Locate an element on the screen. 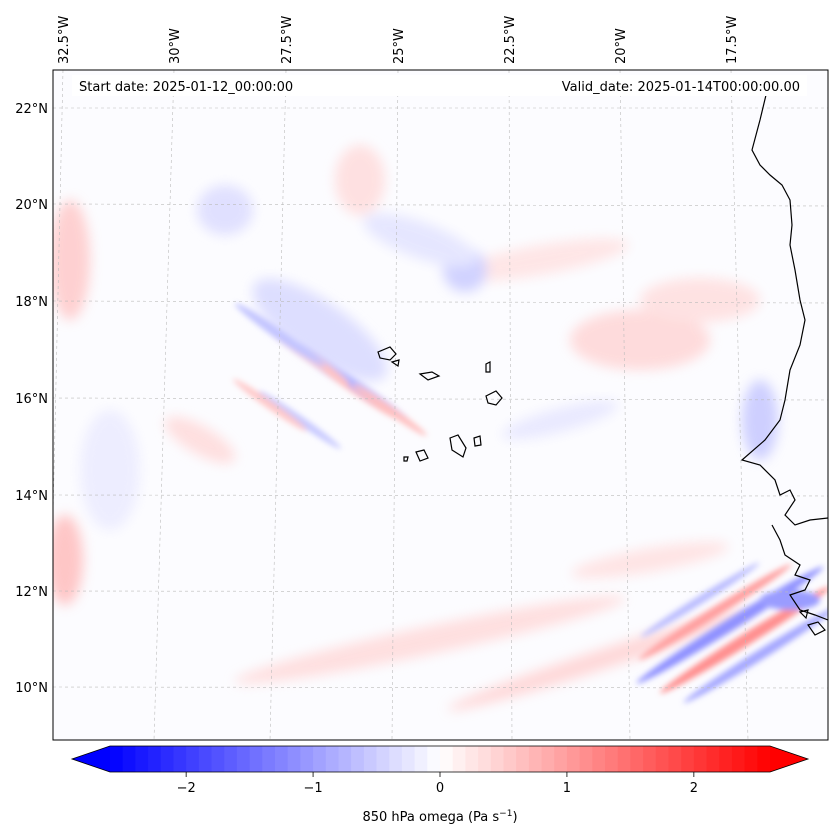 This screenshot has width=837, height=839. bijagos-islands is located at coordinates (812, 622).